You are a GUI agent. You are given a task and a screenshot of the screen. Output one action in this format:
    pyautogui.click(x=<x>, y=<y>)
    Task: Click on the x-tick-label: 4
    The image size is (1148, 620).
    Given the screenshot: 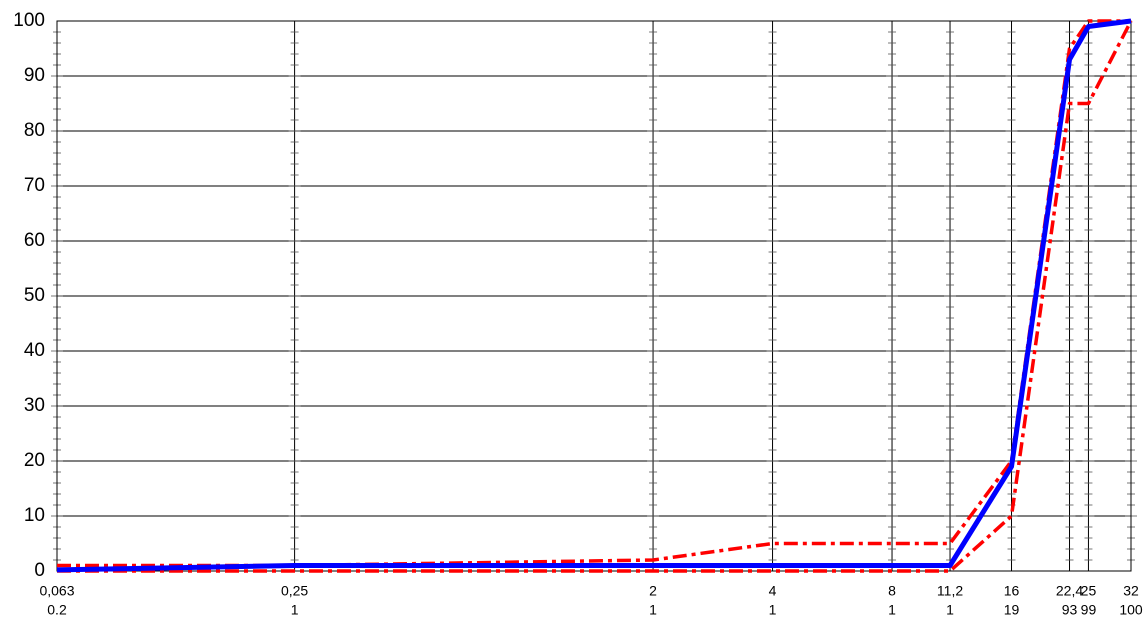 What is the action you would take?
    pyautogui.click(x=773, y=591)
    